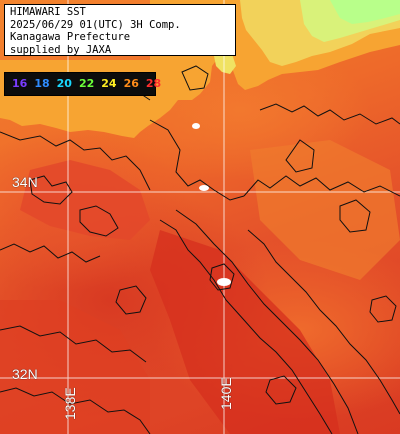 This screenshot has height=434, width=400. What do you see at coordinates (70, 37) in the screenshot?
I see `info-region: Kanagawa Prefecture` at bounding box center [70, 37].